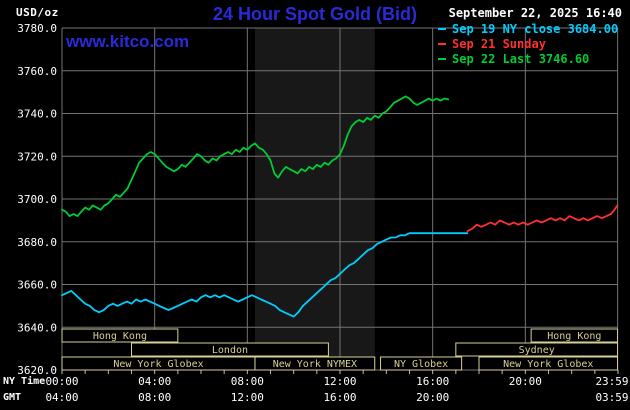 The height and width of the screenshot is (410, 630). Describe the element at coordinates (542, 218) in the screenshot. I see `series-line-sep-21-sunday` at that location.